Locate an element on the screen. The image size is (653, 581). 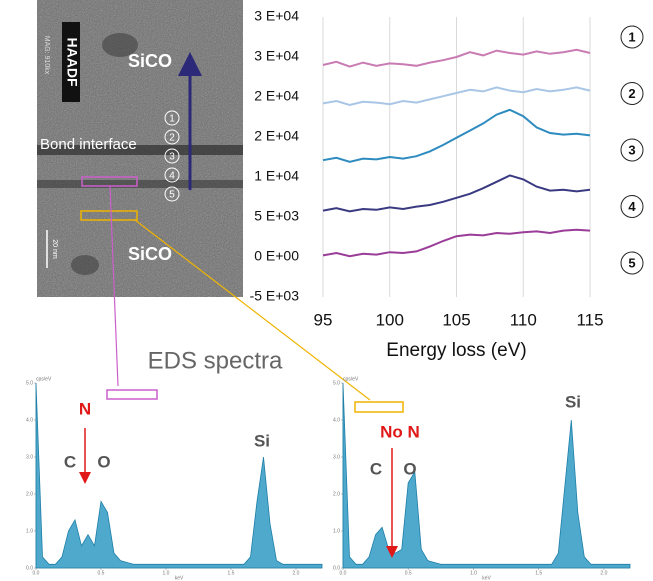
position-marks: 1 2 3 4 5 is located at coordinates (172, 156).